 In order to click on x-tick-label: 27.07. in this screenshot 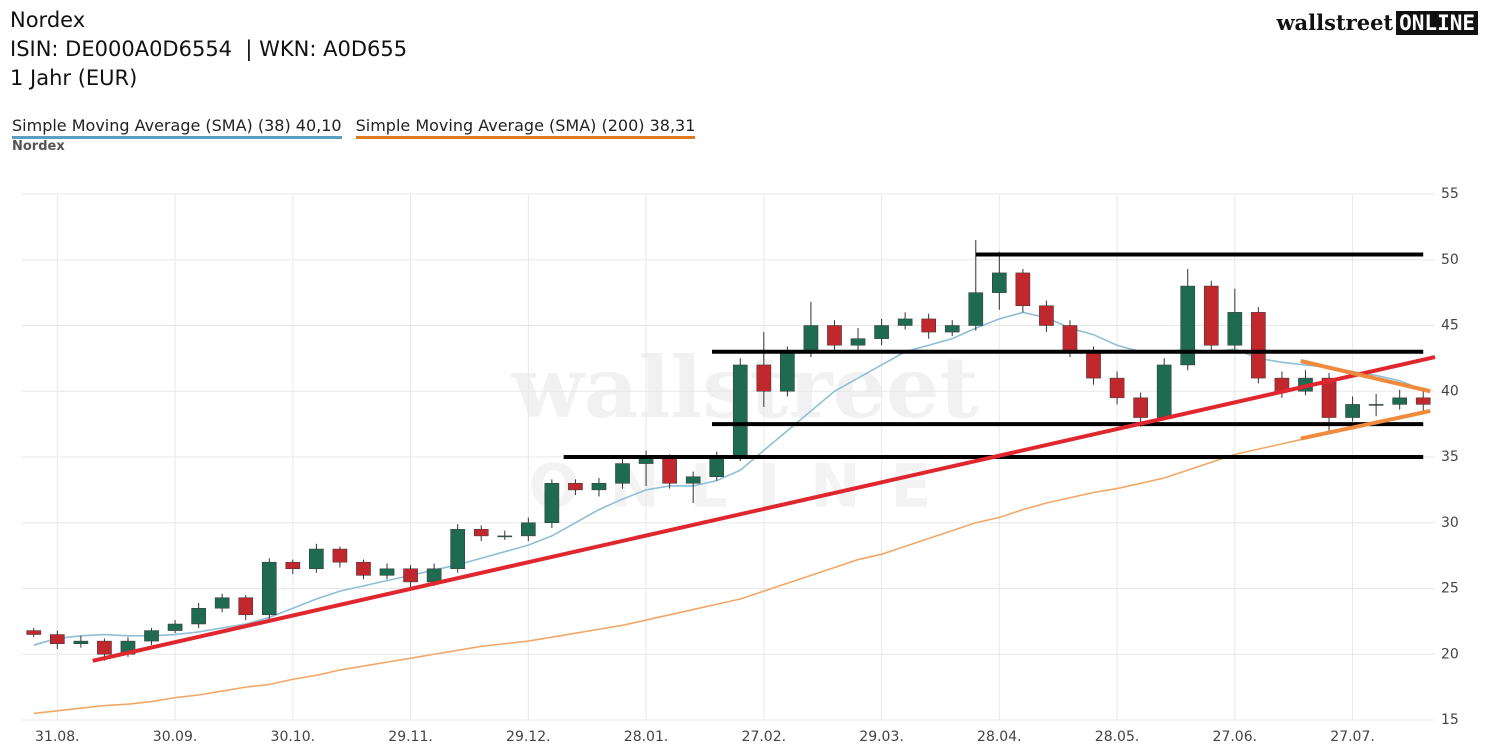, I will do `click(1352, 737)`.